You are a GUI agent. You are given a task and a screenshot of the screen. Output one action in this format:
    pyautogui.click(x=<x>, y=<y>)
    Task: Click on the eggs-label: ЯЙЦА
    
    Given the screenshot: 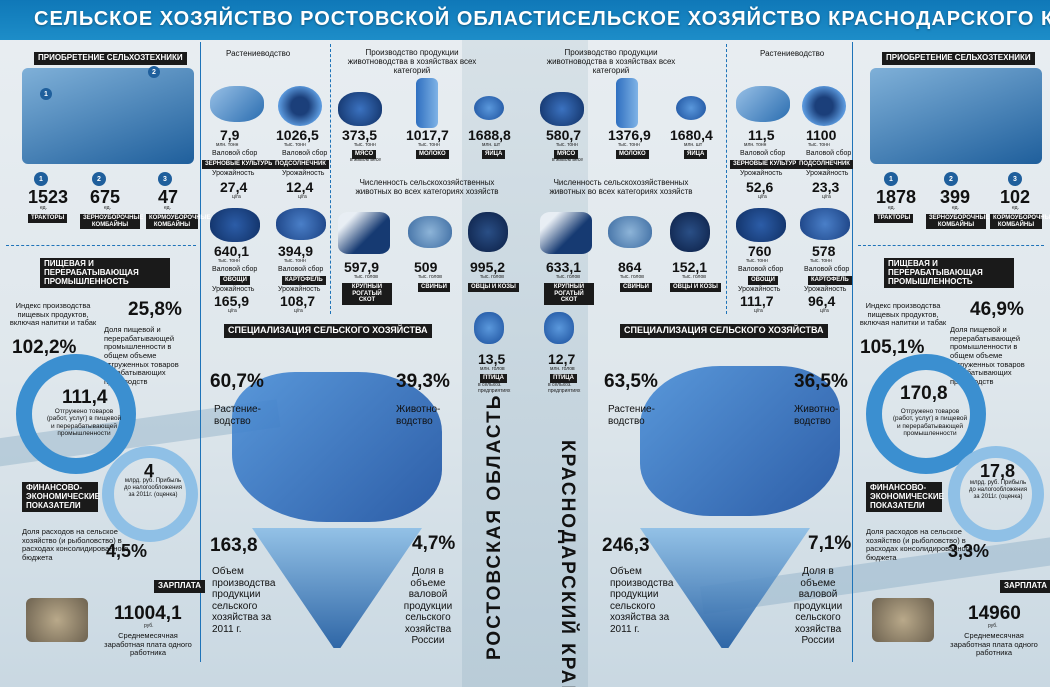 What is the action you would take?
    pyautogui.click(x=494, y=154)
    